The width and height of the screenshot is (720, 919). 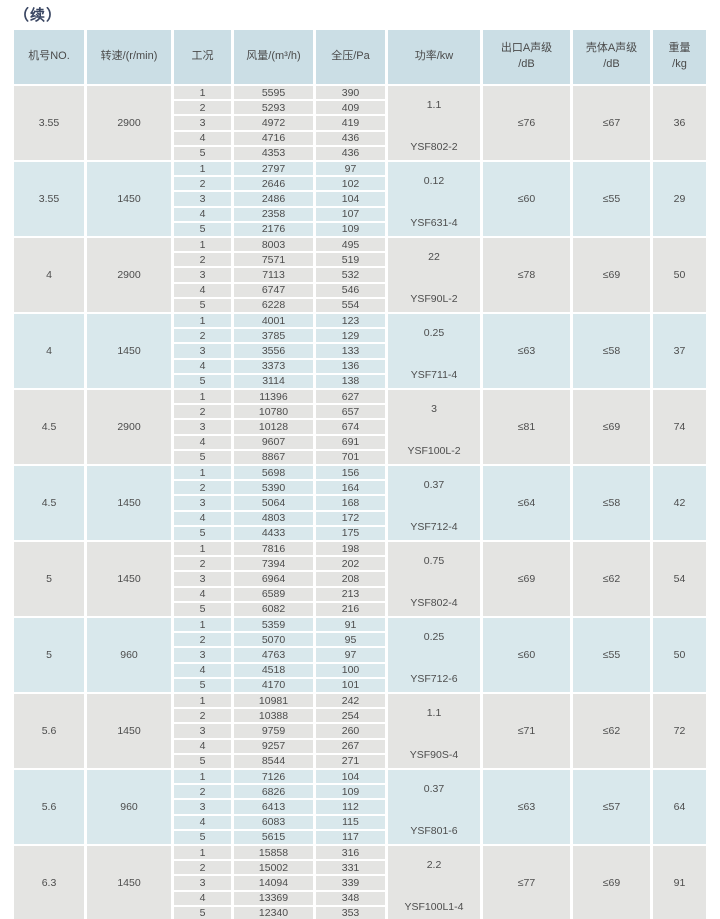 I want to click on airflow-cell: 10388, so click(x=273, y=716).